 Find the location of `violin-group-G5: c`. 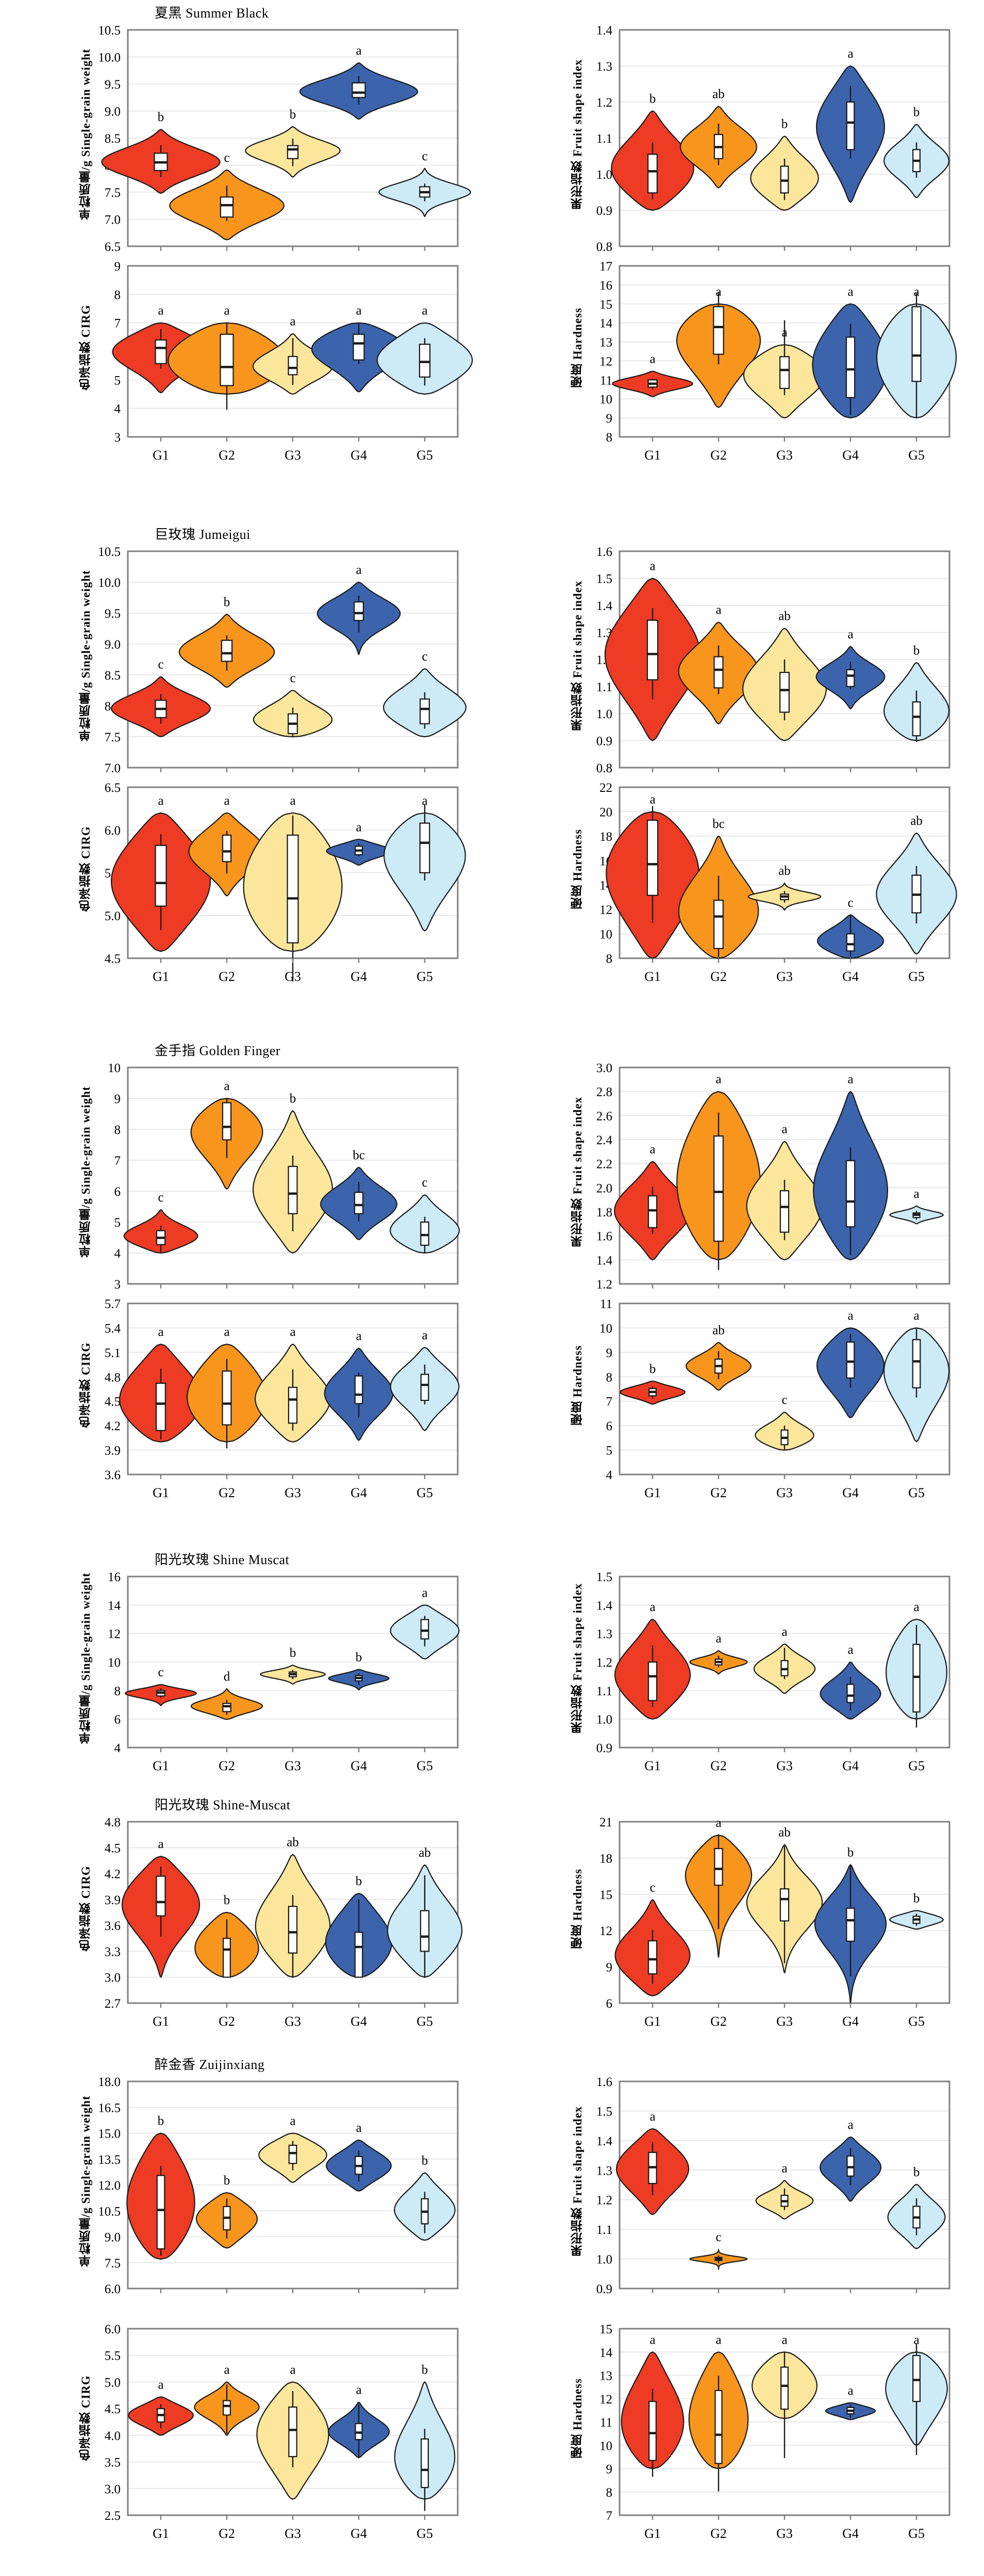

violin-group-G5: c is located at coordinates (424, 694).